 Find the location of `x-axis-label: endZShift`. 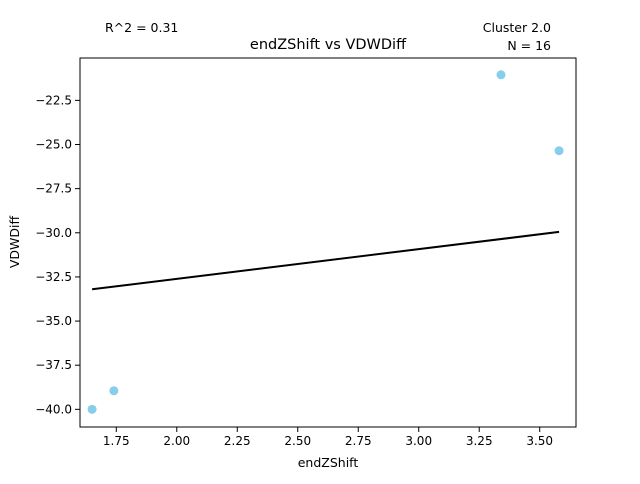

x-axis-label: endZShift is located at coordinates (328, 462).